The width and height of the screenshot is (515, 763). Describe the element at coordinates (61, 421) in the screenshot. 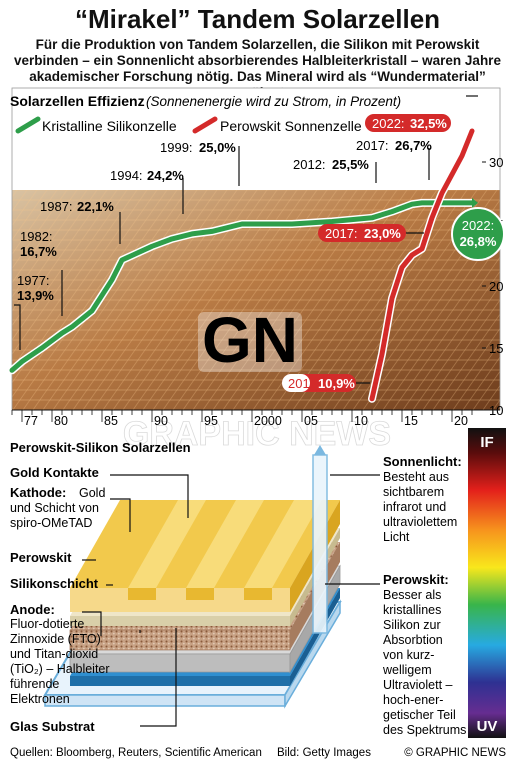

I see `x-tick-label: 80` at that location.